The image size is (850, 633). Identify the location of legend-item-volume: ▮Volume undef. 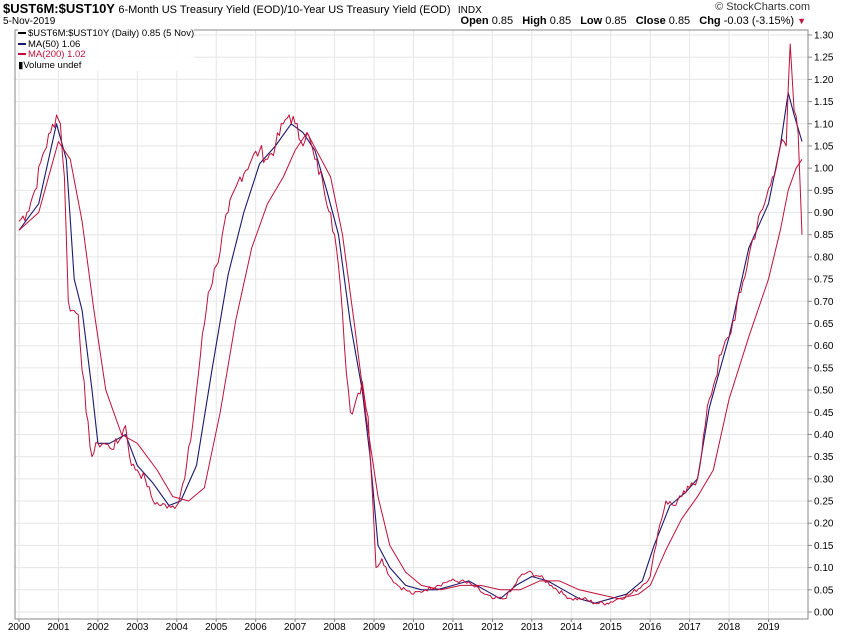
(106, 65).